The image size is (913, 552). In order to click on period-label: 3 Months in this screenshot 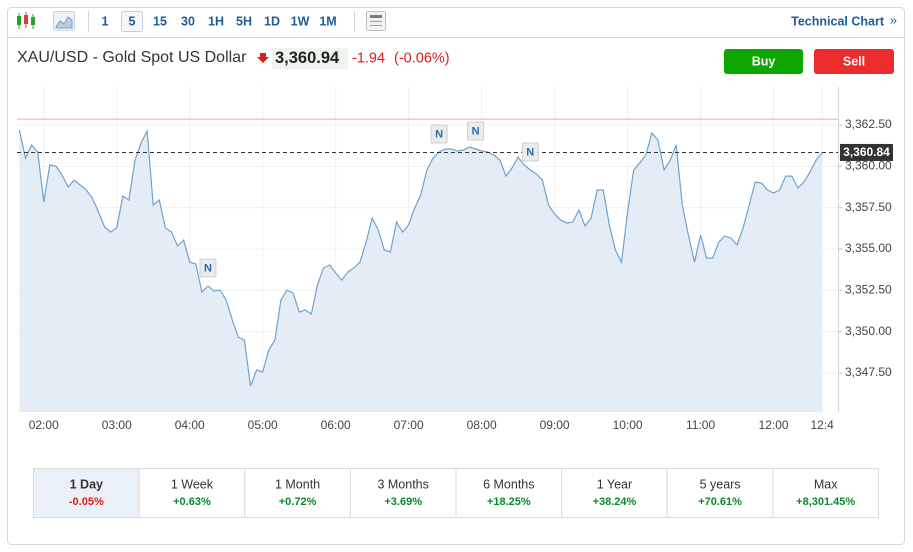, I will do `click(402, 484)`.